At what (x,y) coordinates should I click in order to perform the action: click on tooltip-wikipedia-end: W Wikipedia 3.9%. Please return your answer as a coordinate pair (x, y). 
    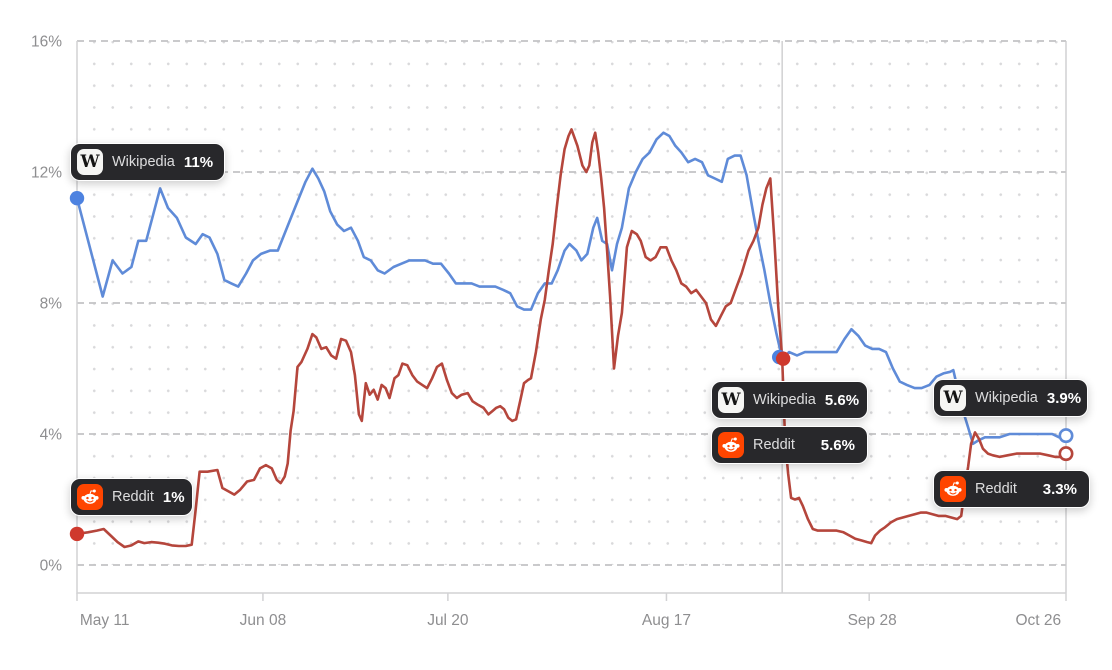
    Looking at the image, I should click on (1010, 398).